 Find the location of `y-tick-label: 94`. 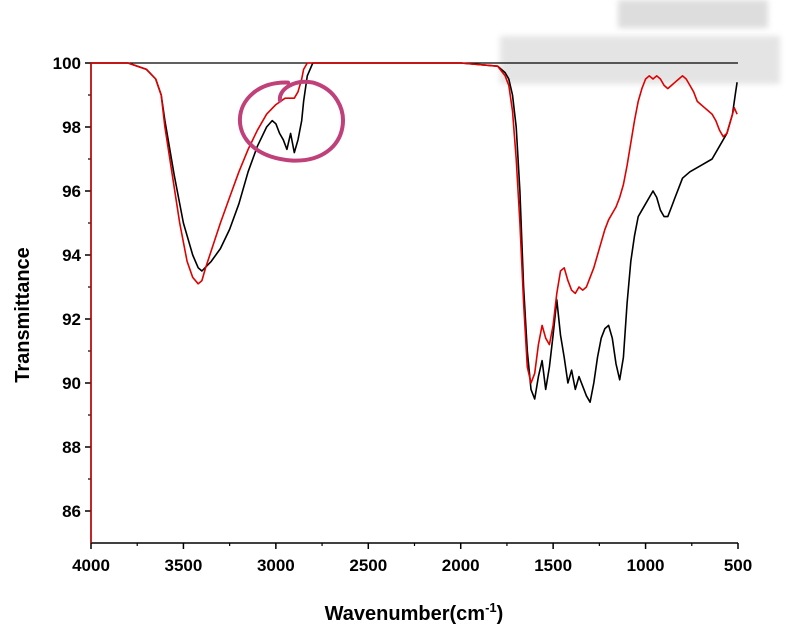

y-tick-label: 94 is located at coordinates (71, 255).